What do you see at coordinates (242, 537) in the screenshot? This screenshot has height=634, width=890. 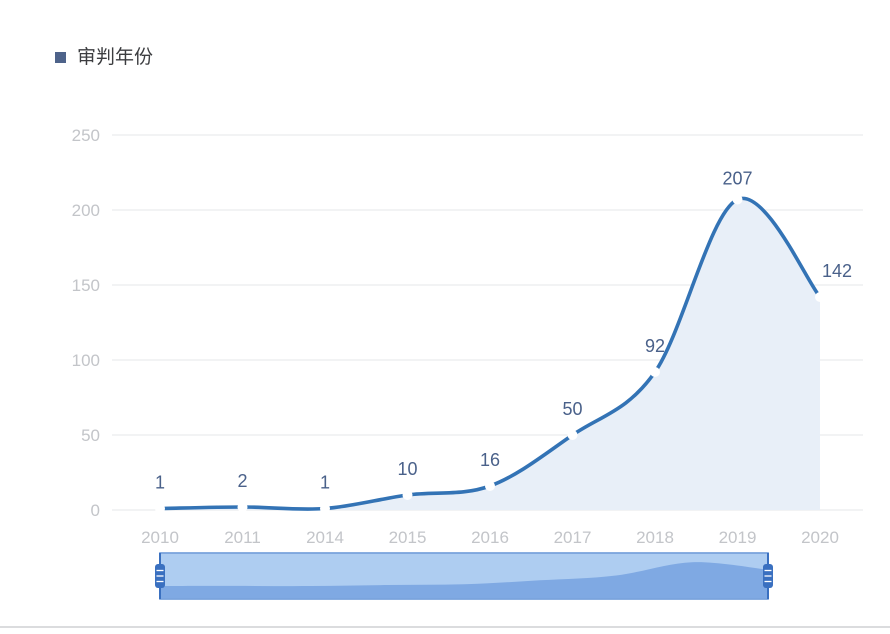 I see `x-tick-label: 2011` at bounding box center [242, 537].